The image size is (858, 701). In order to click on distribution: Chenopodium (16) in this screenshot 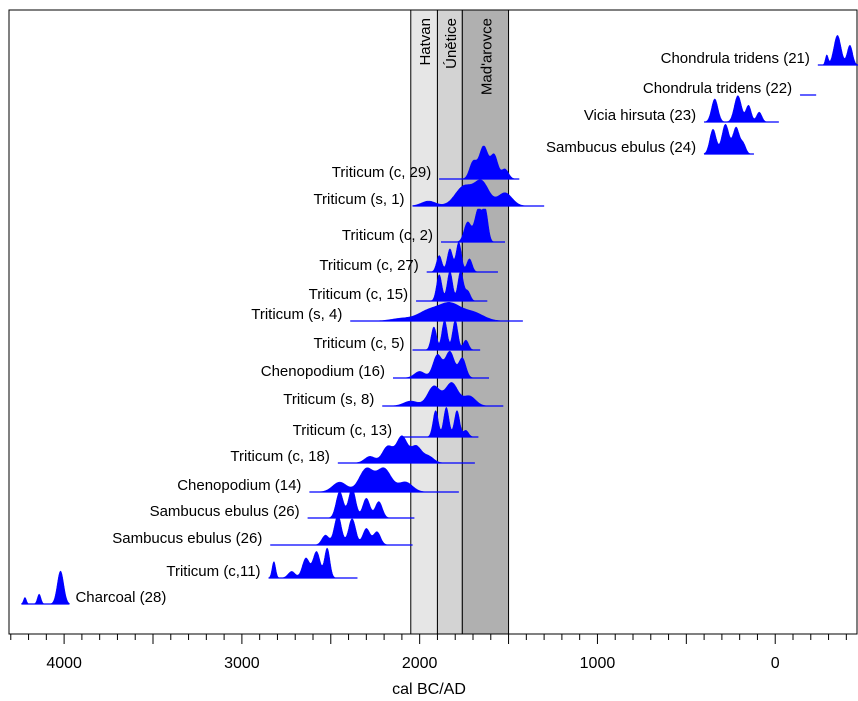, I will do `click(375, 365)`.